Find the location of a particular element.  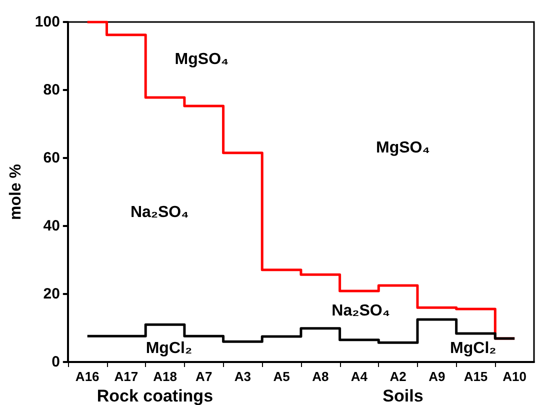

text: Rock coatings is located at coordinates (155, 395).